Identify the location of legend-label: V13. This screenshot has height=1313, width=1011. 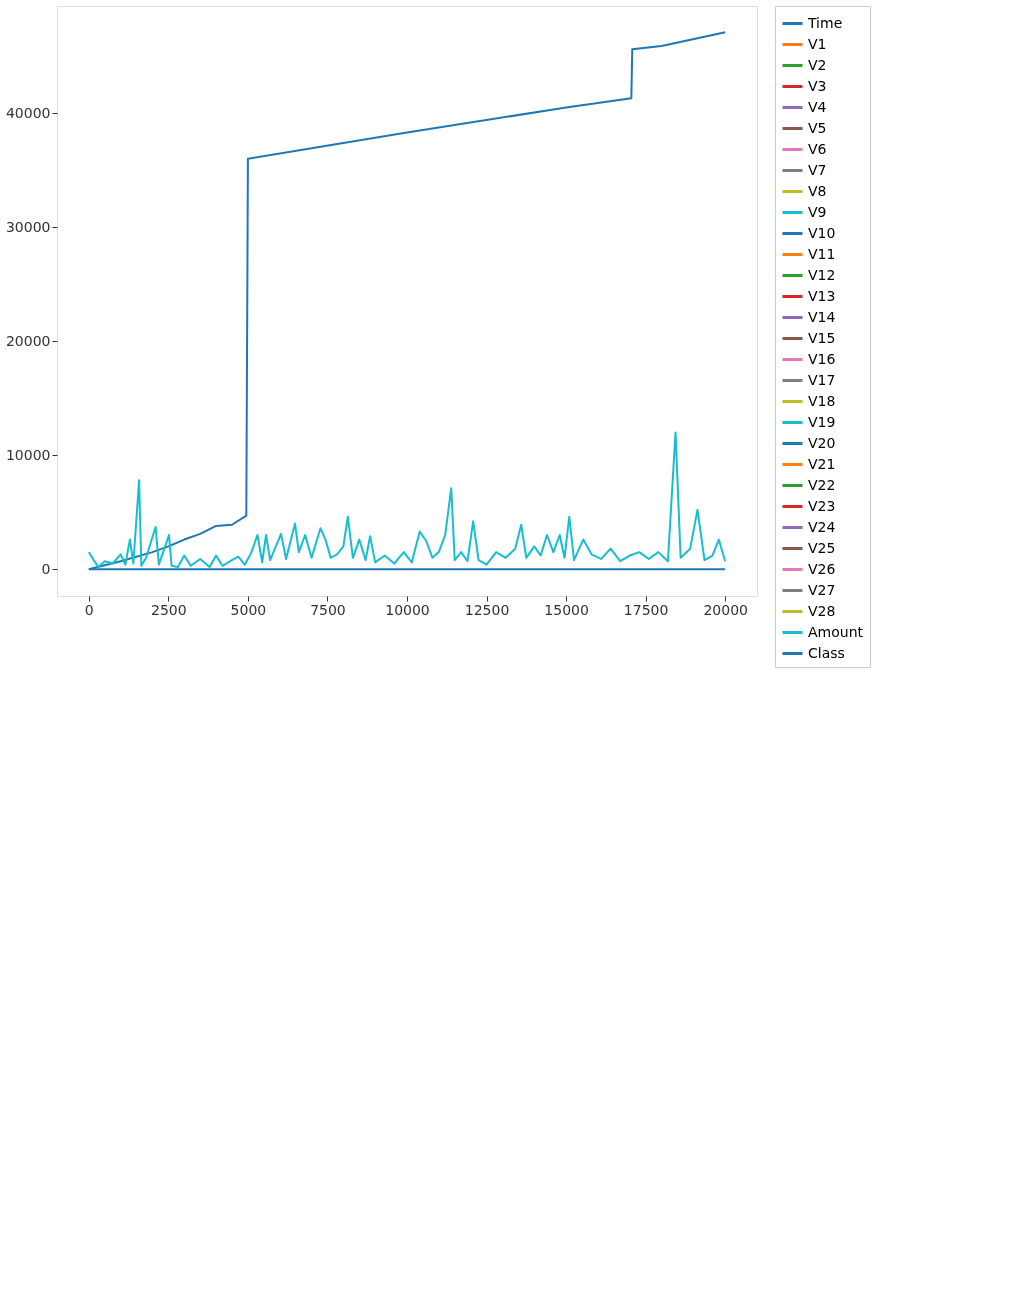
(822, 295).